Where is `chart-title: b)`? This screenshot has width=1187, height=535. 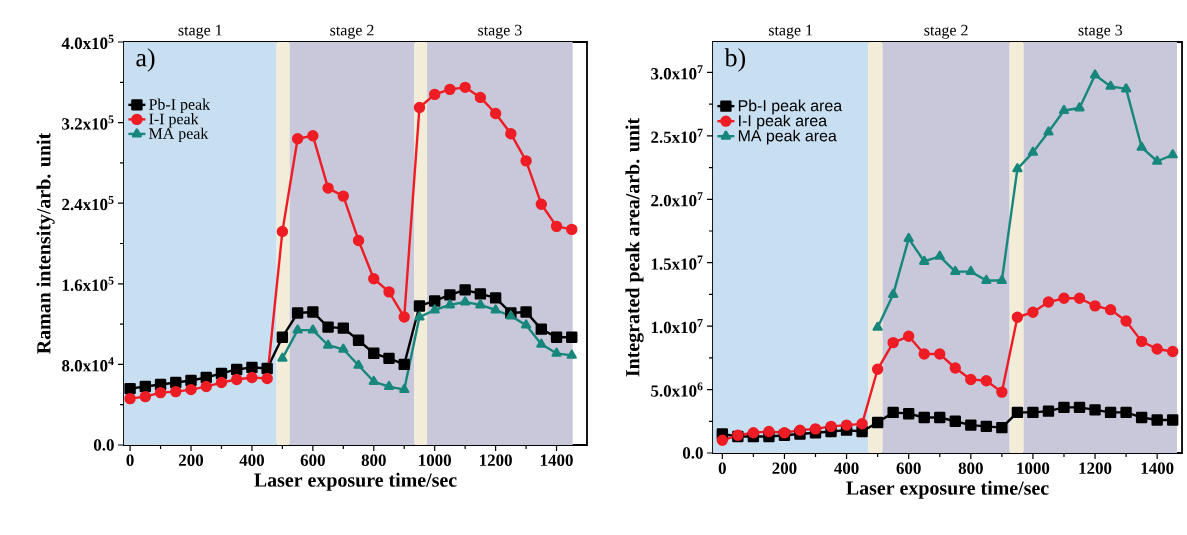 chart-title: b) is located at coordinates (735, 60).